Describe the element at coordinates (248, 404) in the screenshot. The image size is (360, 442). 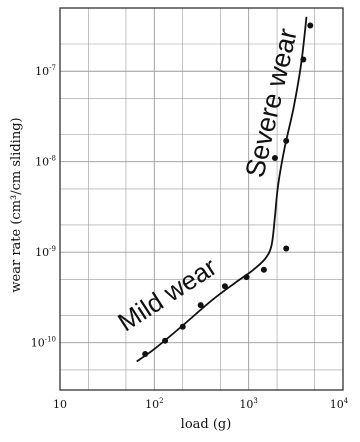
I see `x-tick-label: 10³` at that location.